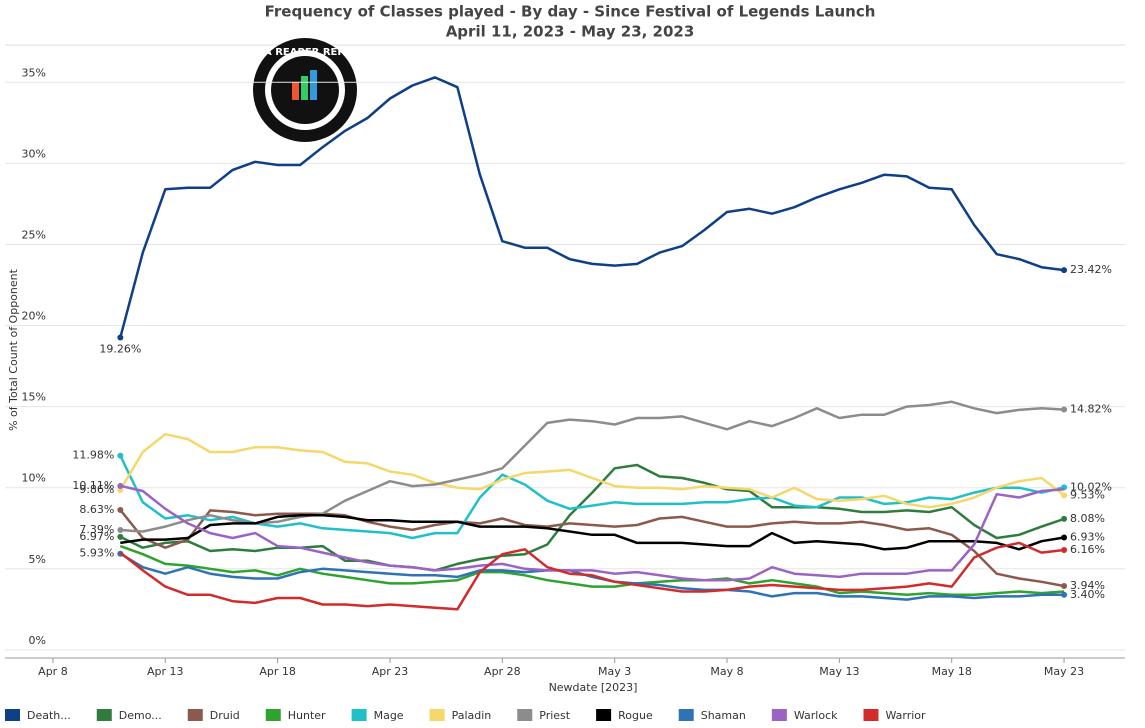 The image size is (1145, 728). I want to click on y-tick-label: 15%, so click(34, 397).